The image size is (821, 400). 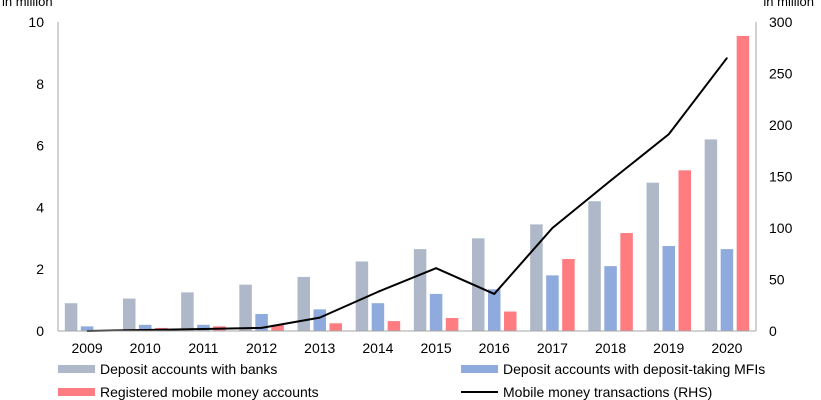 What do you see at coordinates (610, 348) in the screenshot?
I see `x-tick-label: 2018` at bounding box center [610, 348].